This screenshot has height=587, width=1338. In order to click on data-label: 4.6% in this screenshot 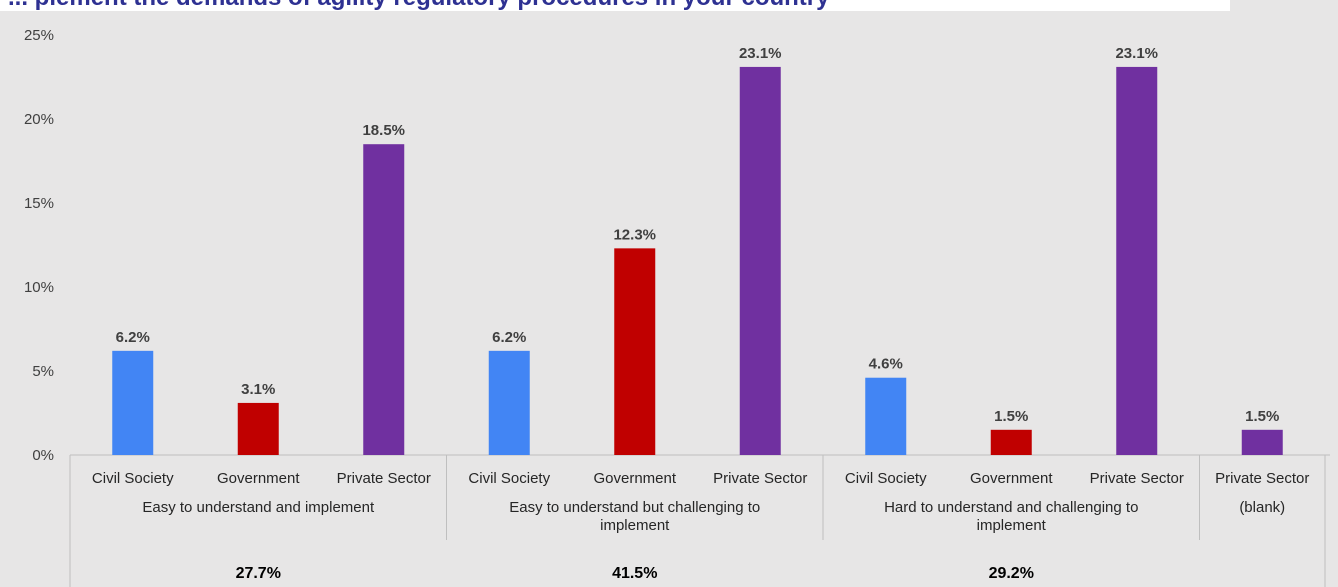, I will do `click(886, 364)`.